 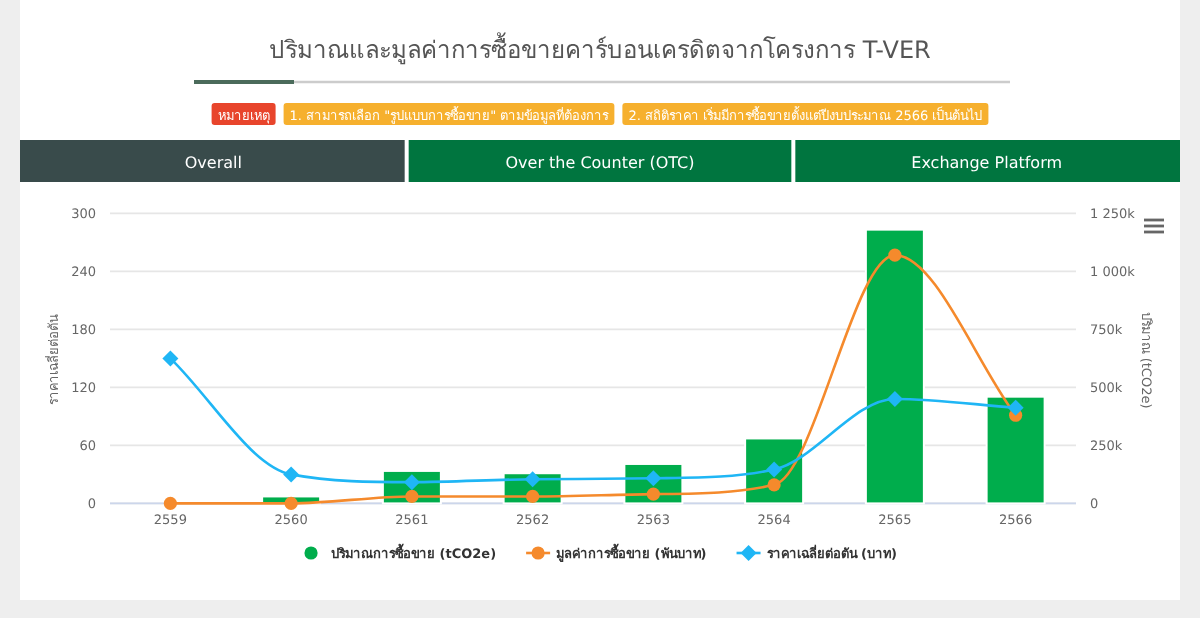 What do you see at coordinates (213, 163) in the screenshot?
I see `text: Overall` at bounding box center [213, 163].